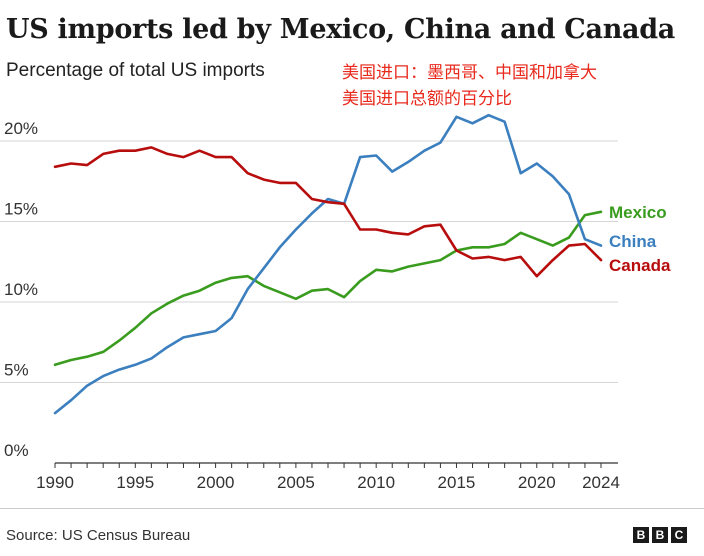 The width and height of the screenshot is (704, 556). What do you see at coordinates (601, 482) in the screenshot?
I see `x-tick-label: 2024` at bounding box center [601, 482].